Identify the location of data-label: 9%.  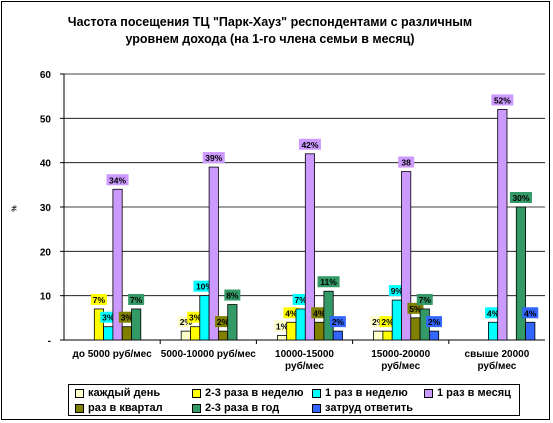
(397, 291).